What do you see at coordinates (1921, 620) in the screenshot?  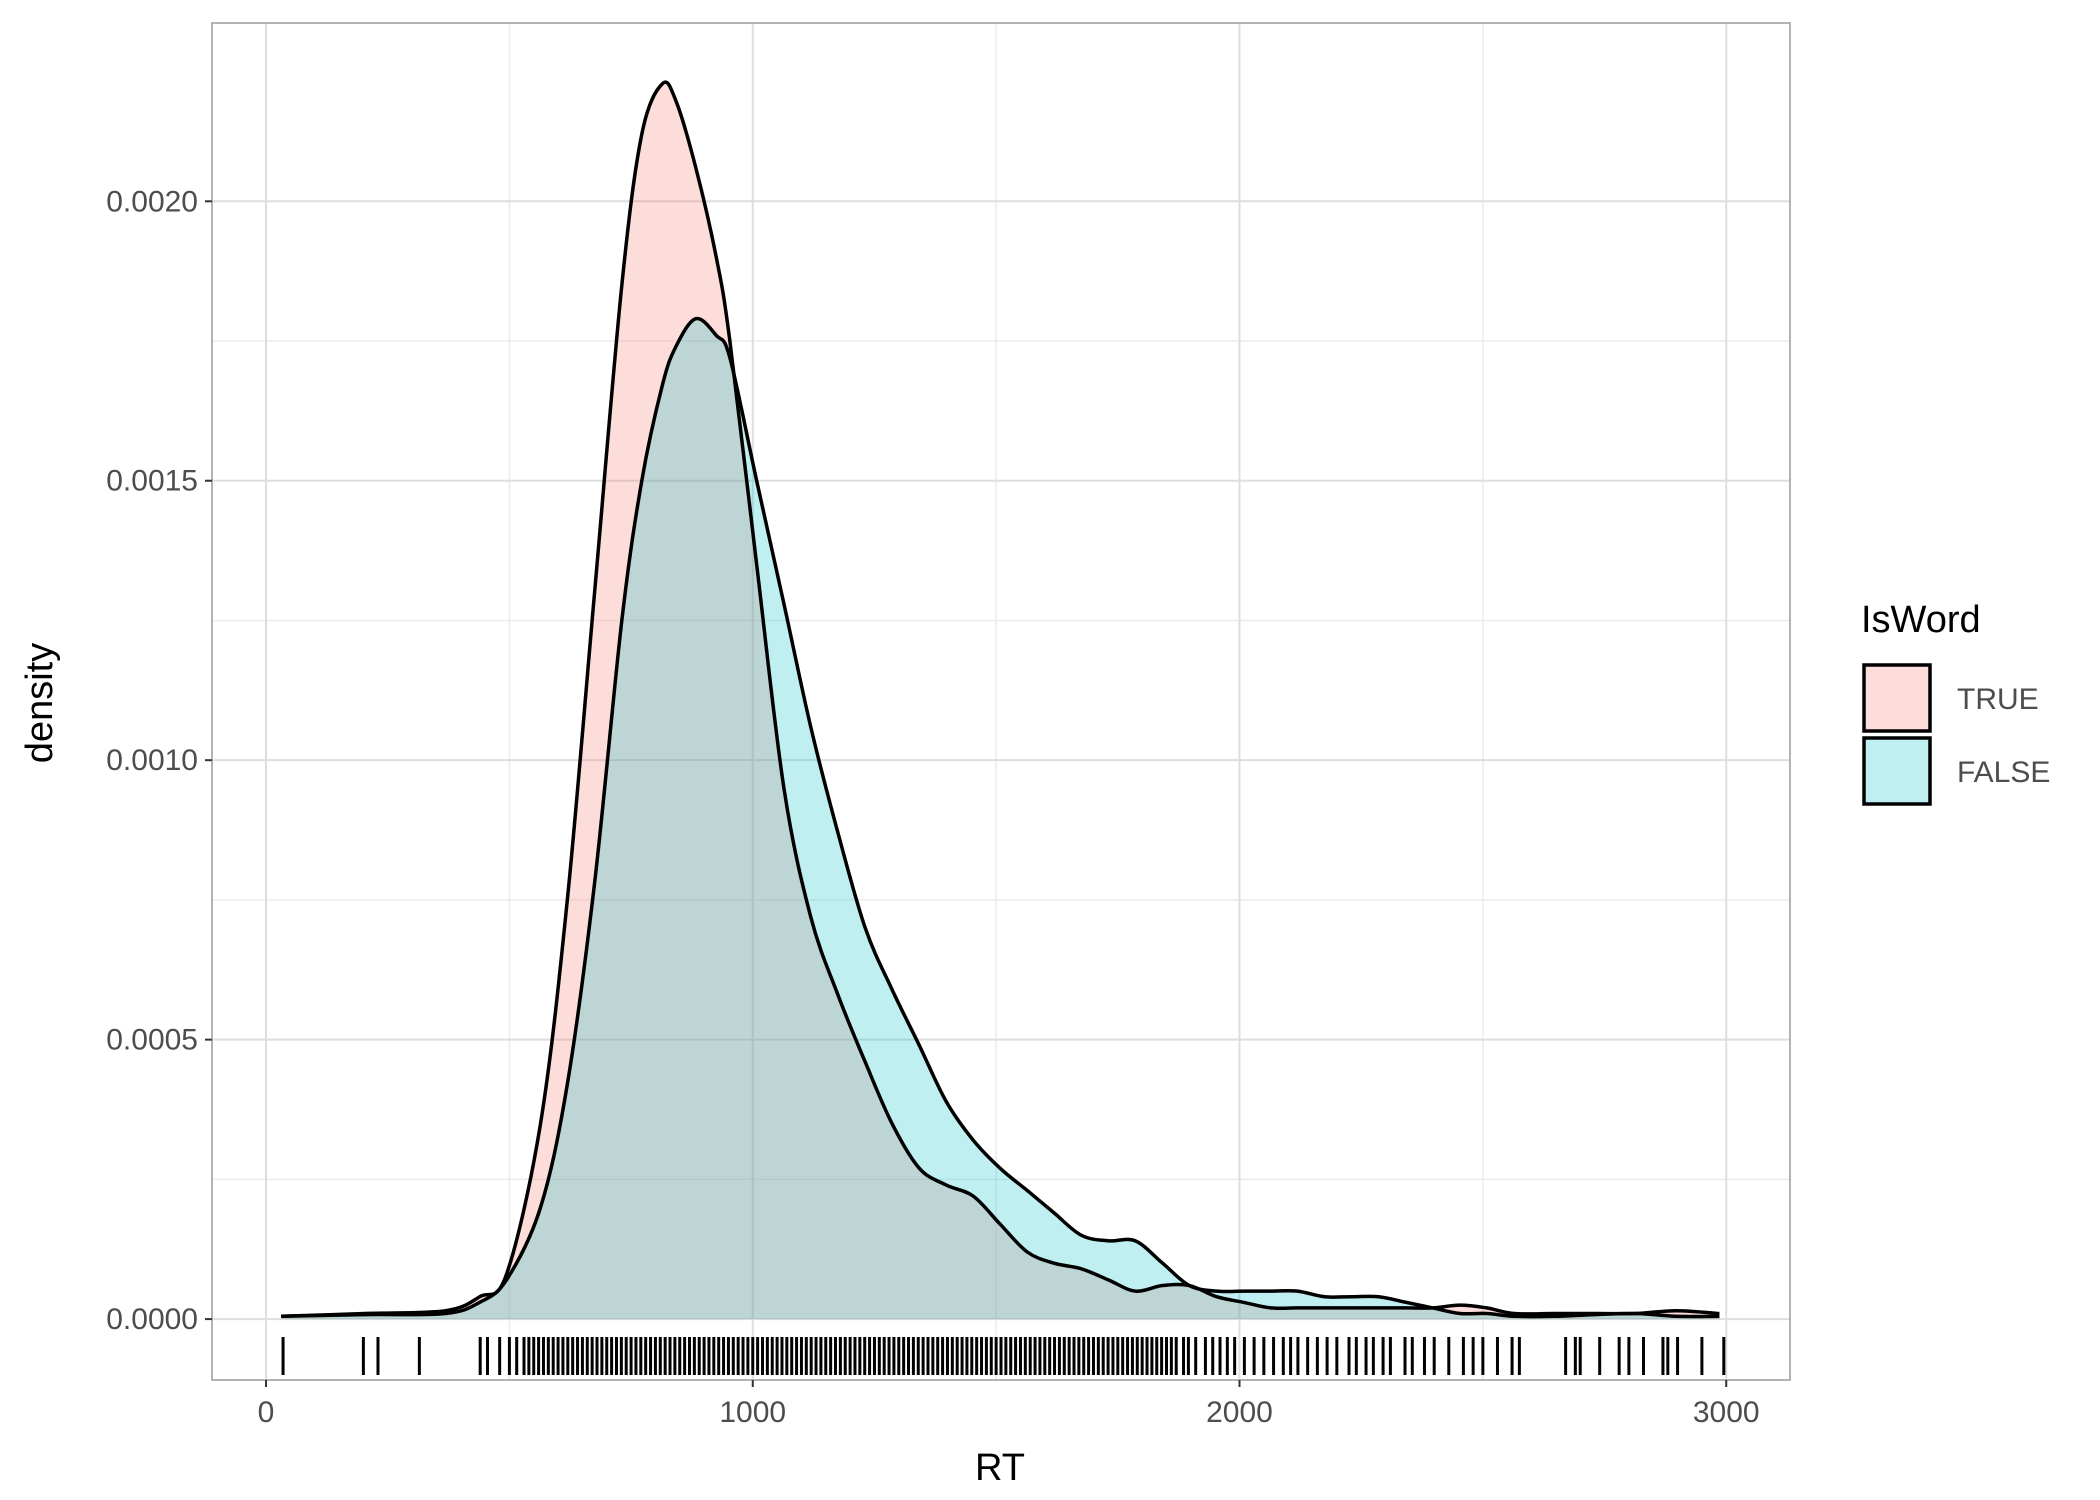 I see `legend-title: IsWord` at bounding box center [1921, 620].